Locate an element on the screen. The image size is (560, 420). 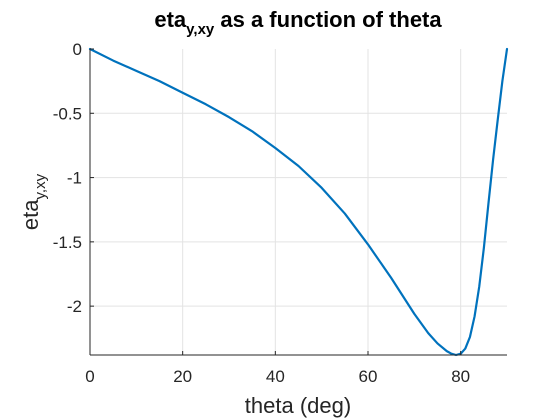
x-tick-label: 80 is located at coordinates (460, 376).